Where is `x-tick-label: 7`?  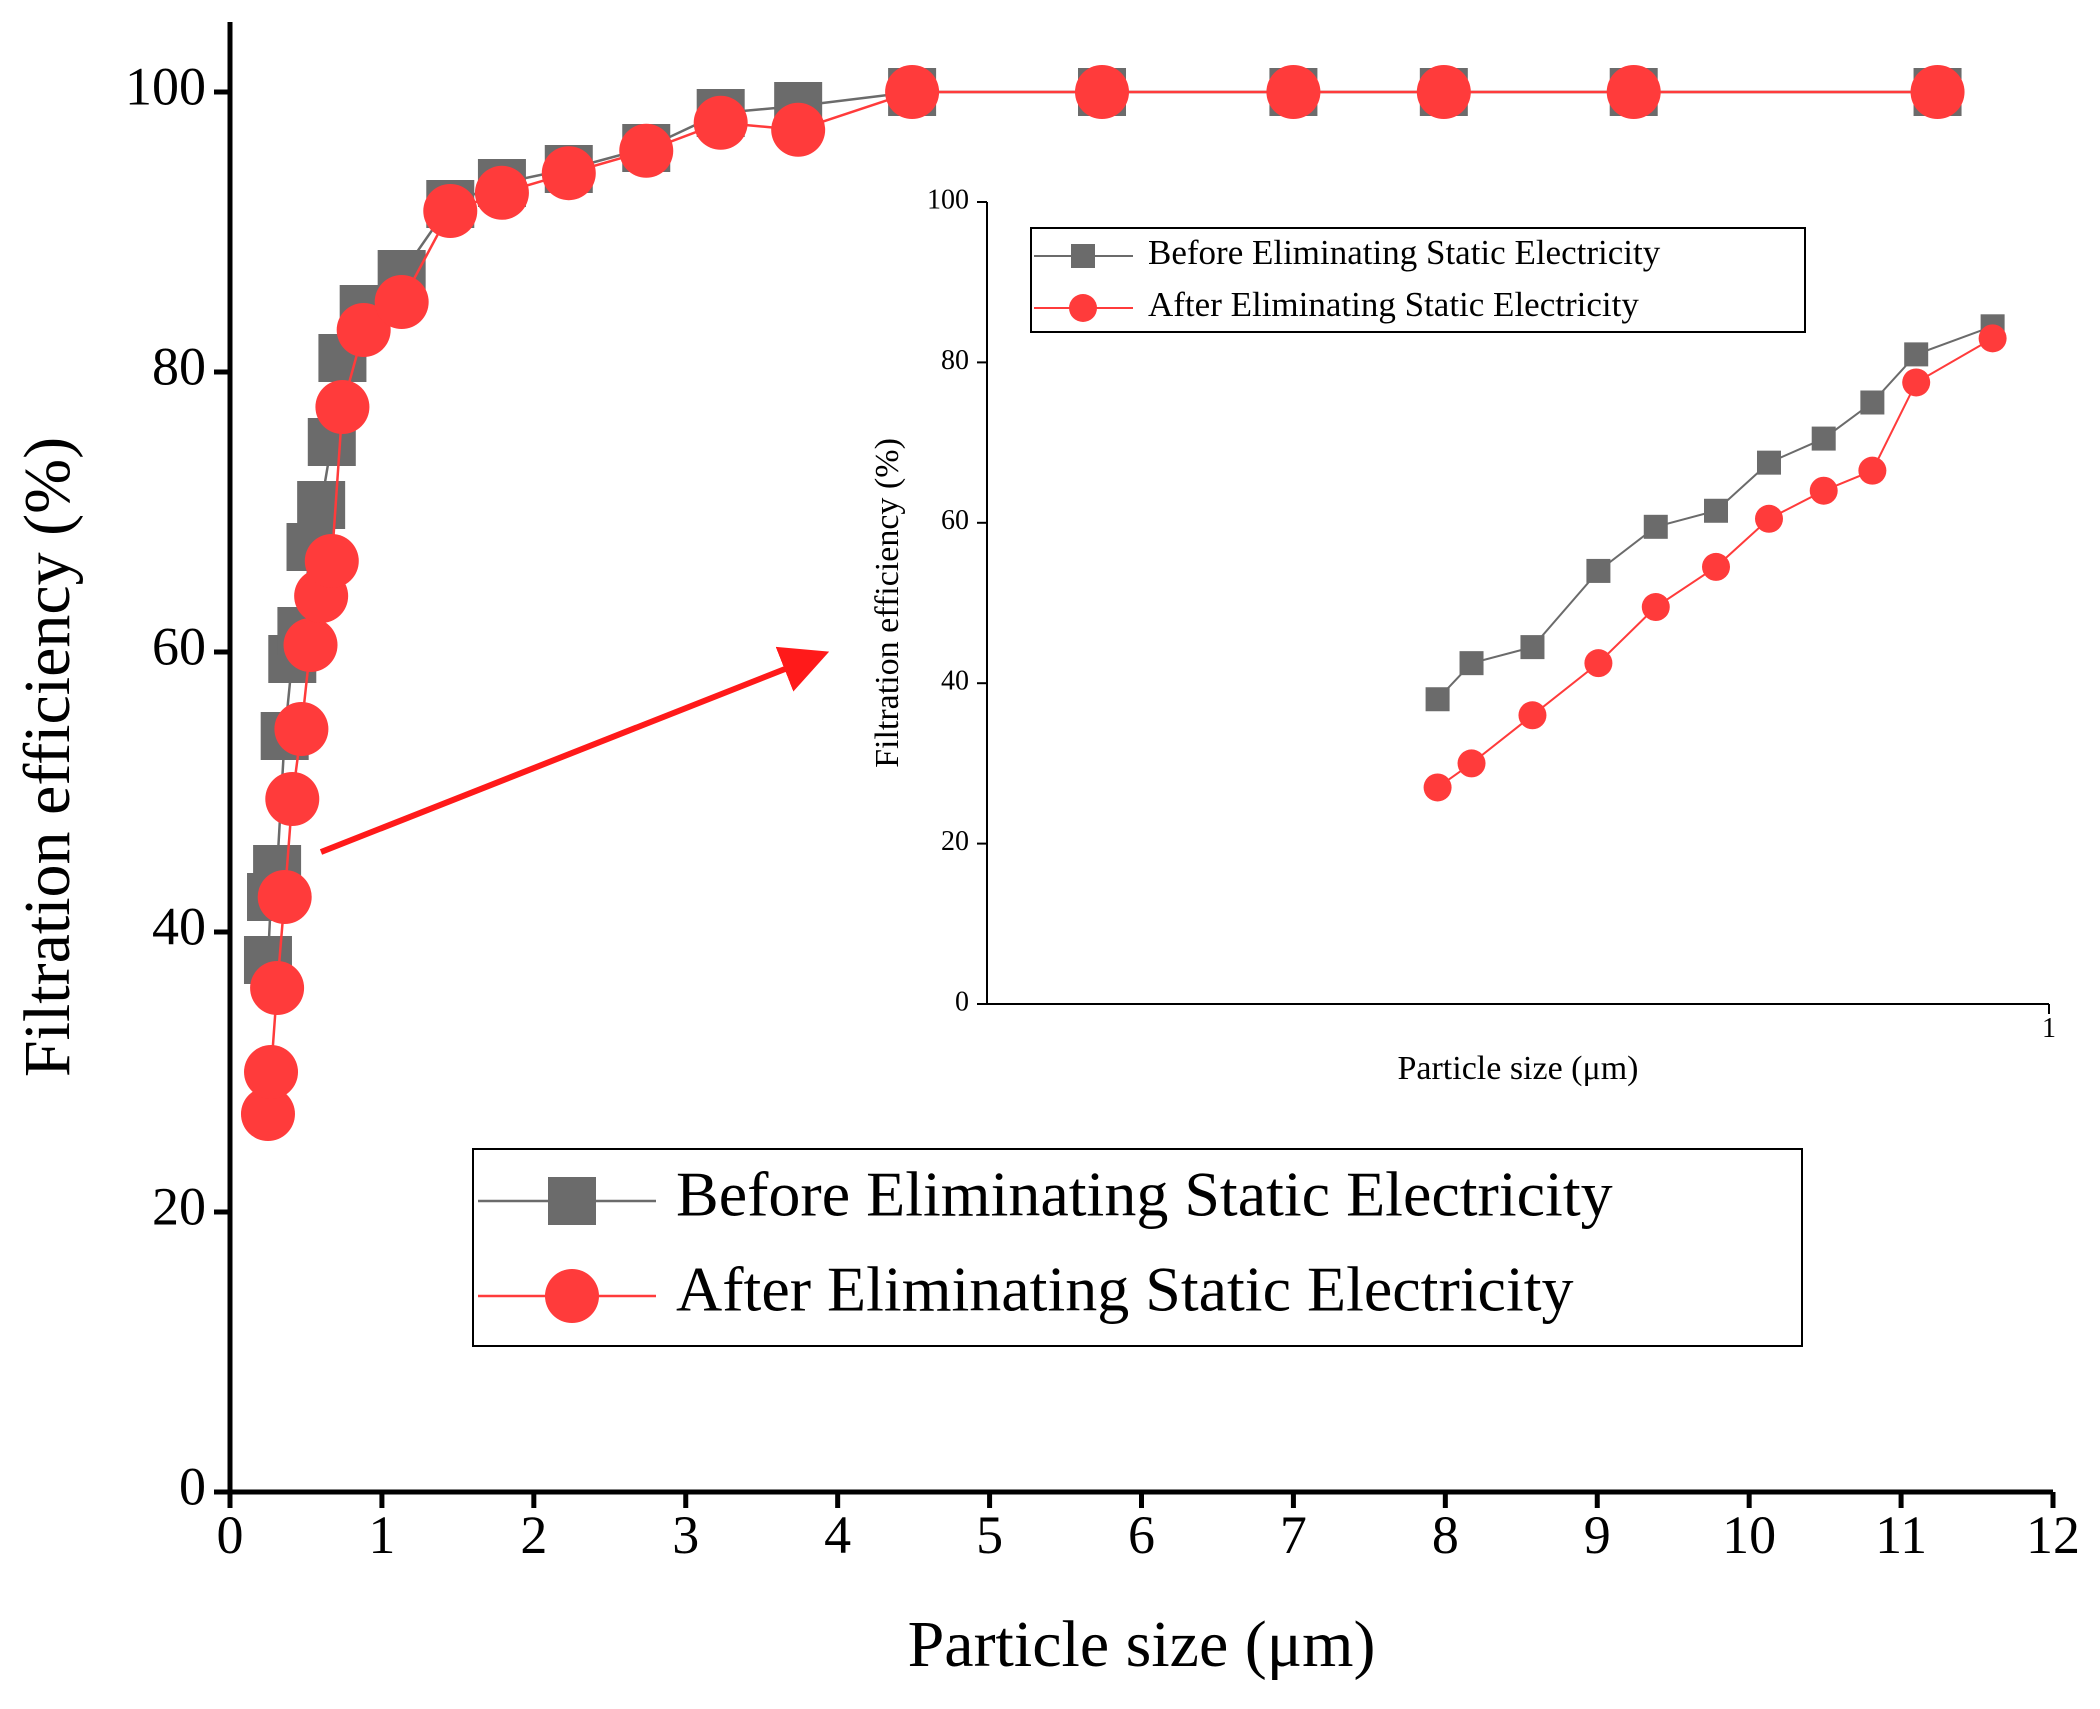 x-tick-label: 7 is located at coordinates (1293, 1535).